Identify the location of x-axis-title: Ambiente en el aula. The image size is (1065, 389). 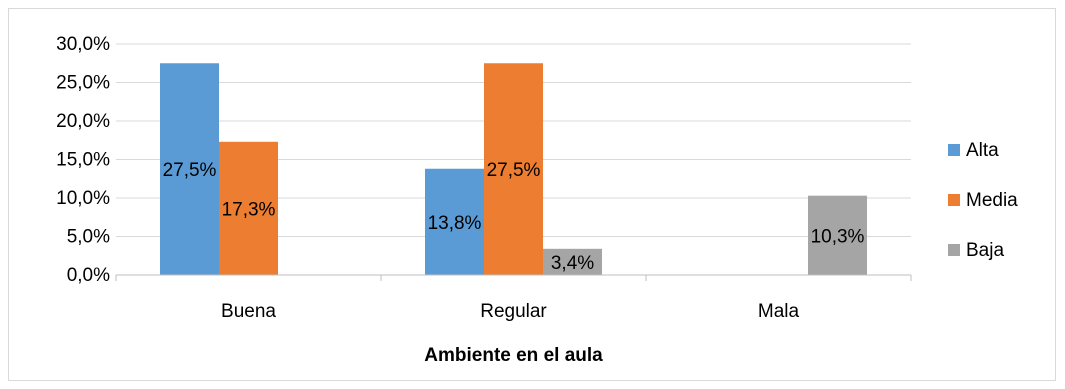
(513, 355).